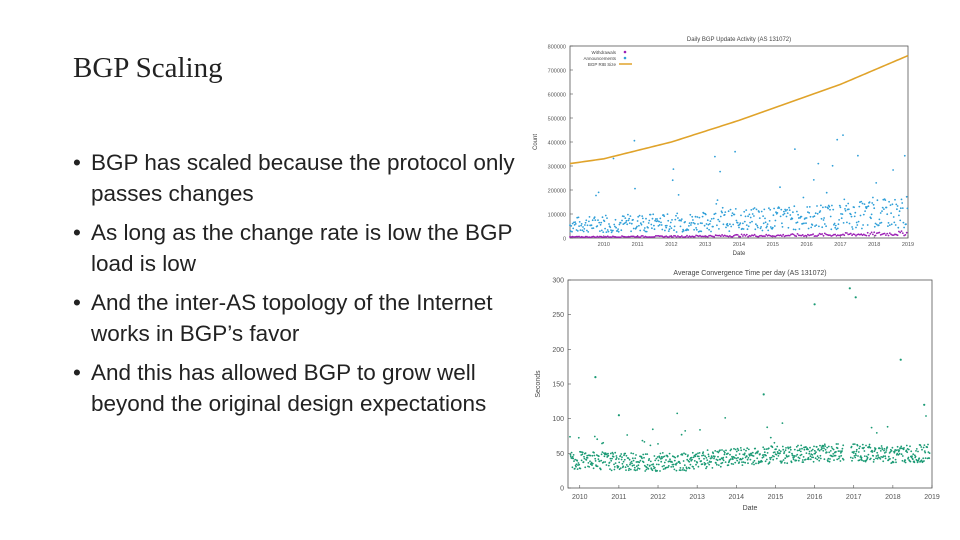 This screenshot has height=540, width=960. What do you see at coordinates (557, 120) in the screenshot?
I see `y-tick-label: 500000` at bounding box center [557, 120].